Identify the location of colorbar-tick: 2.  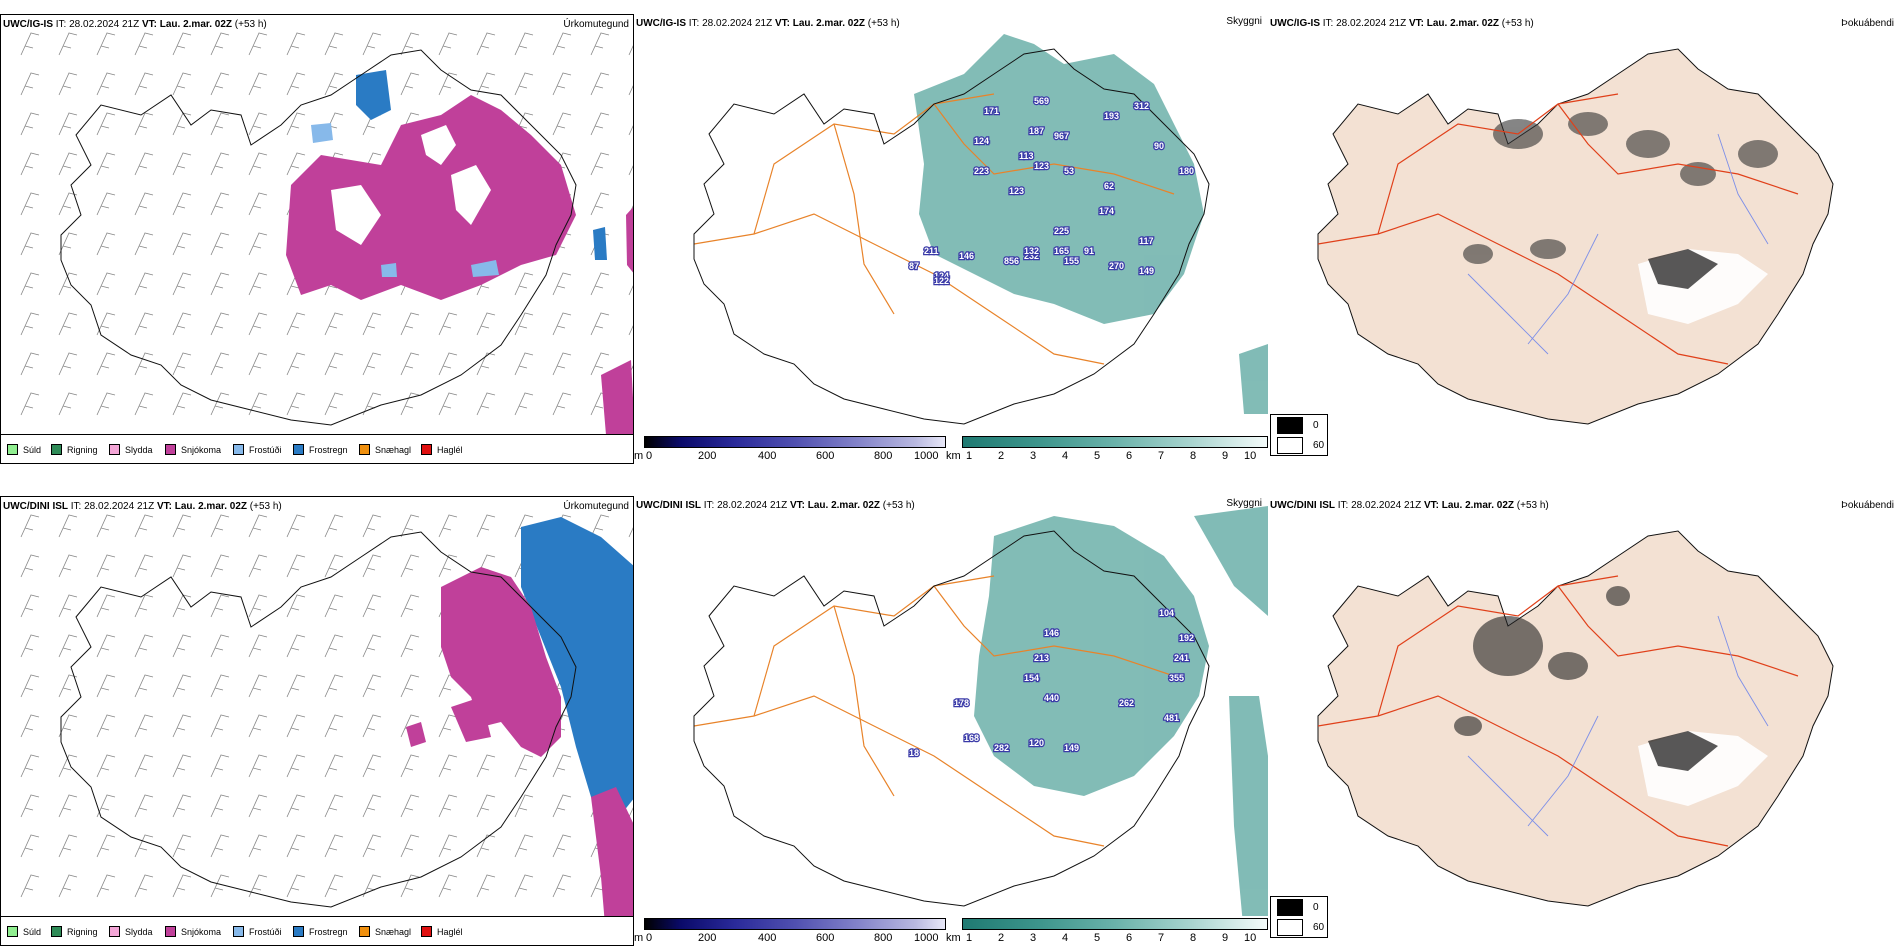
(1001, 938).